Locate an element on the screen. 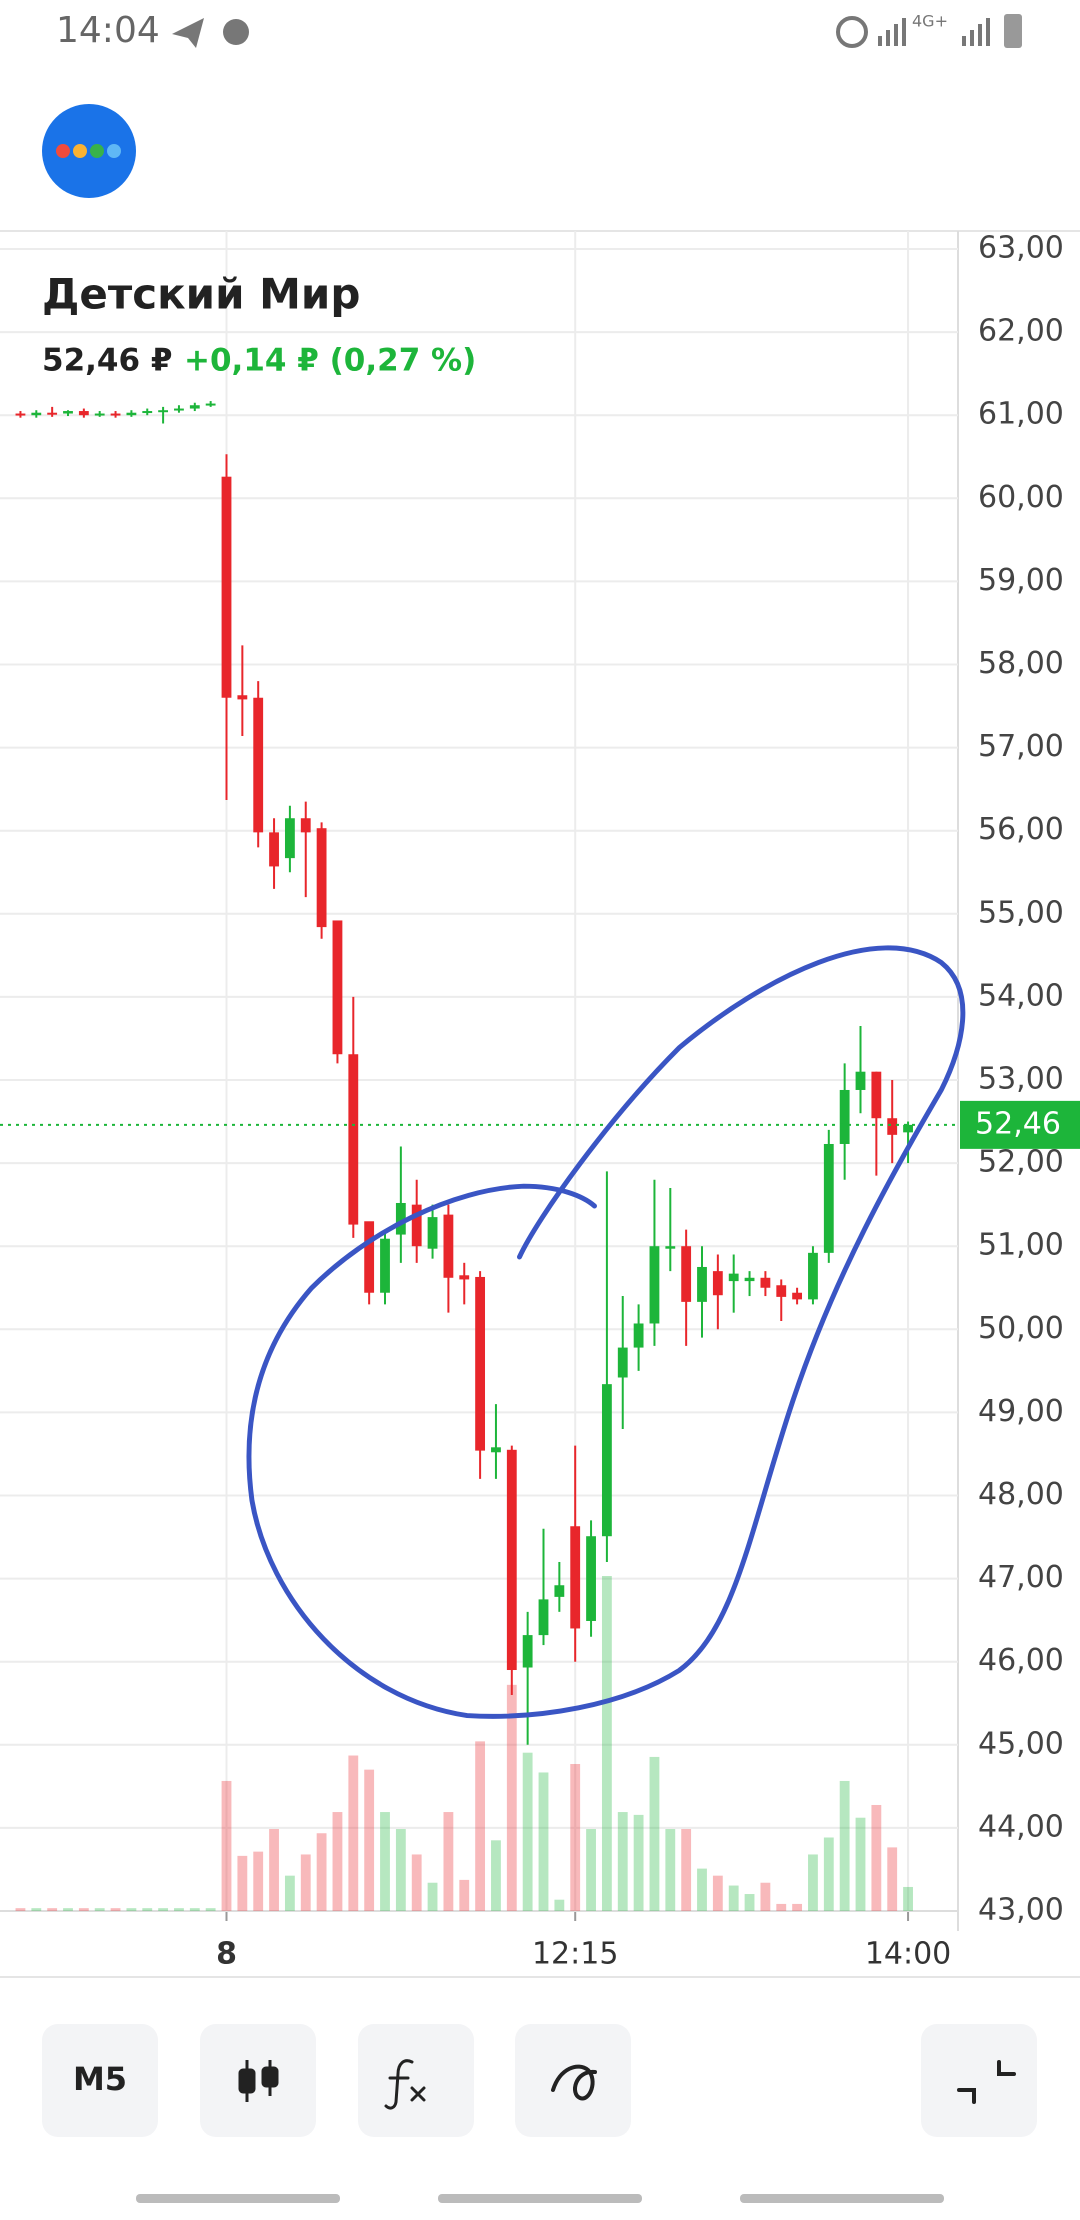 The height and width of the screenshot is (2220, 1080). network-type: 4G+ is located at coordinates (930, 21).